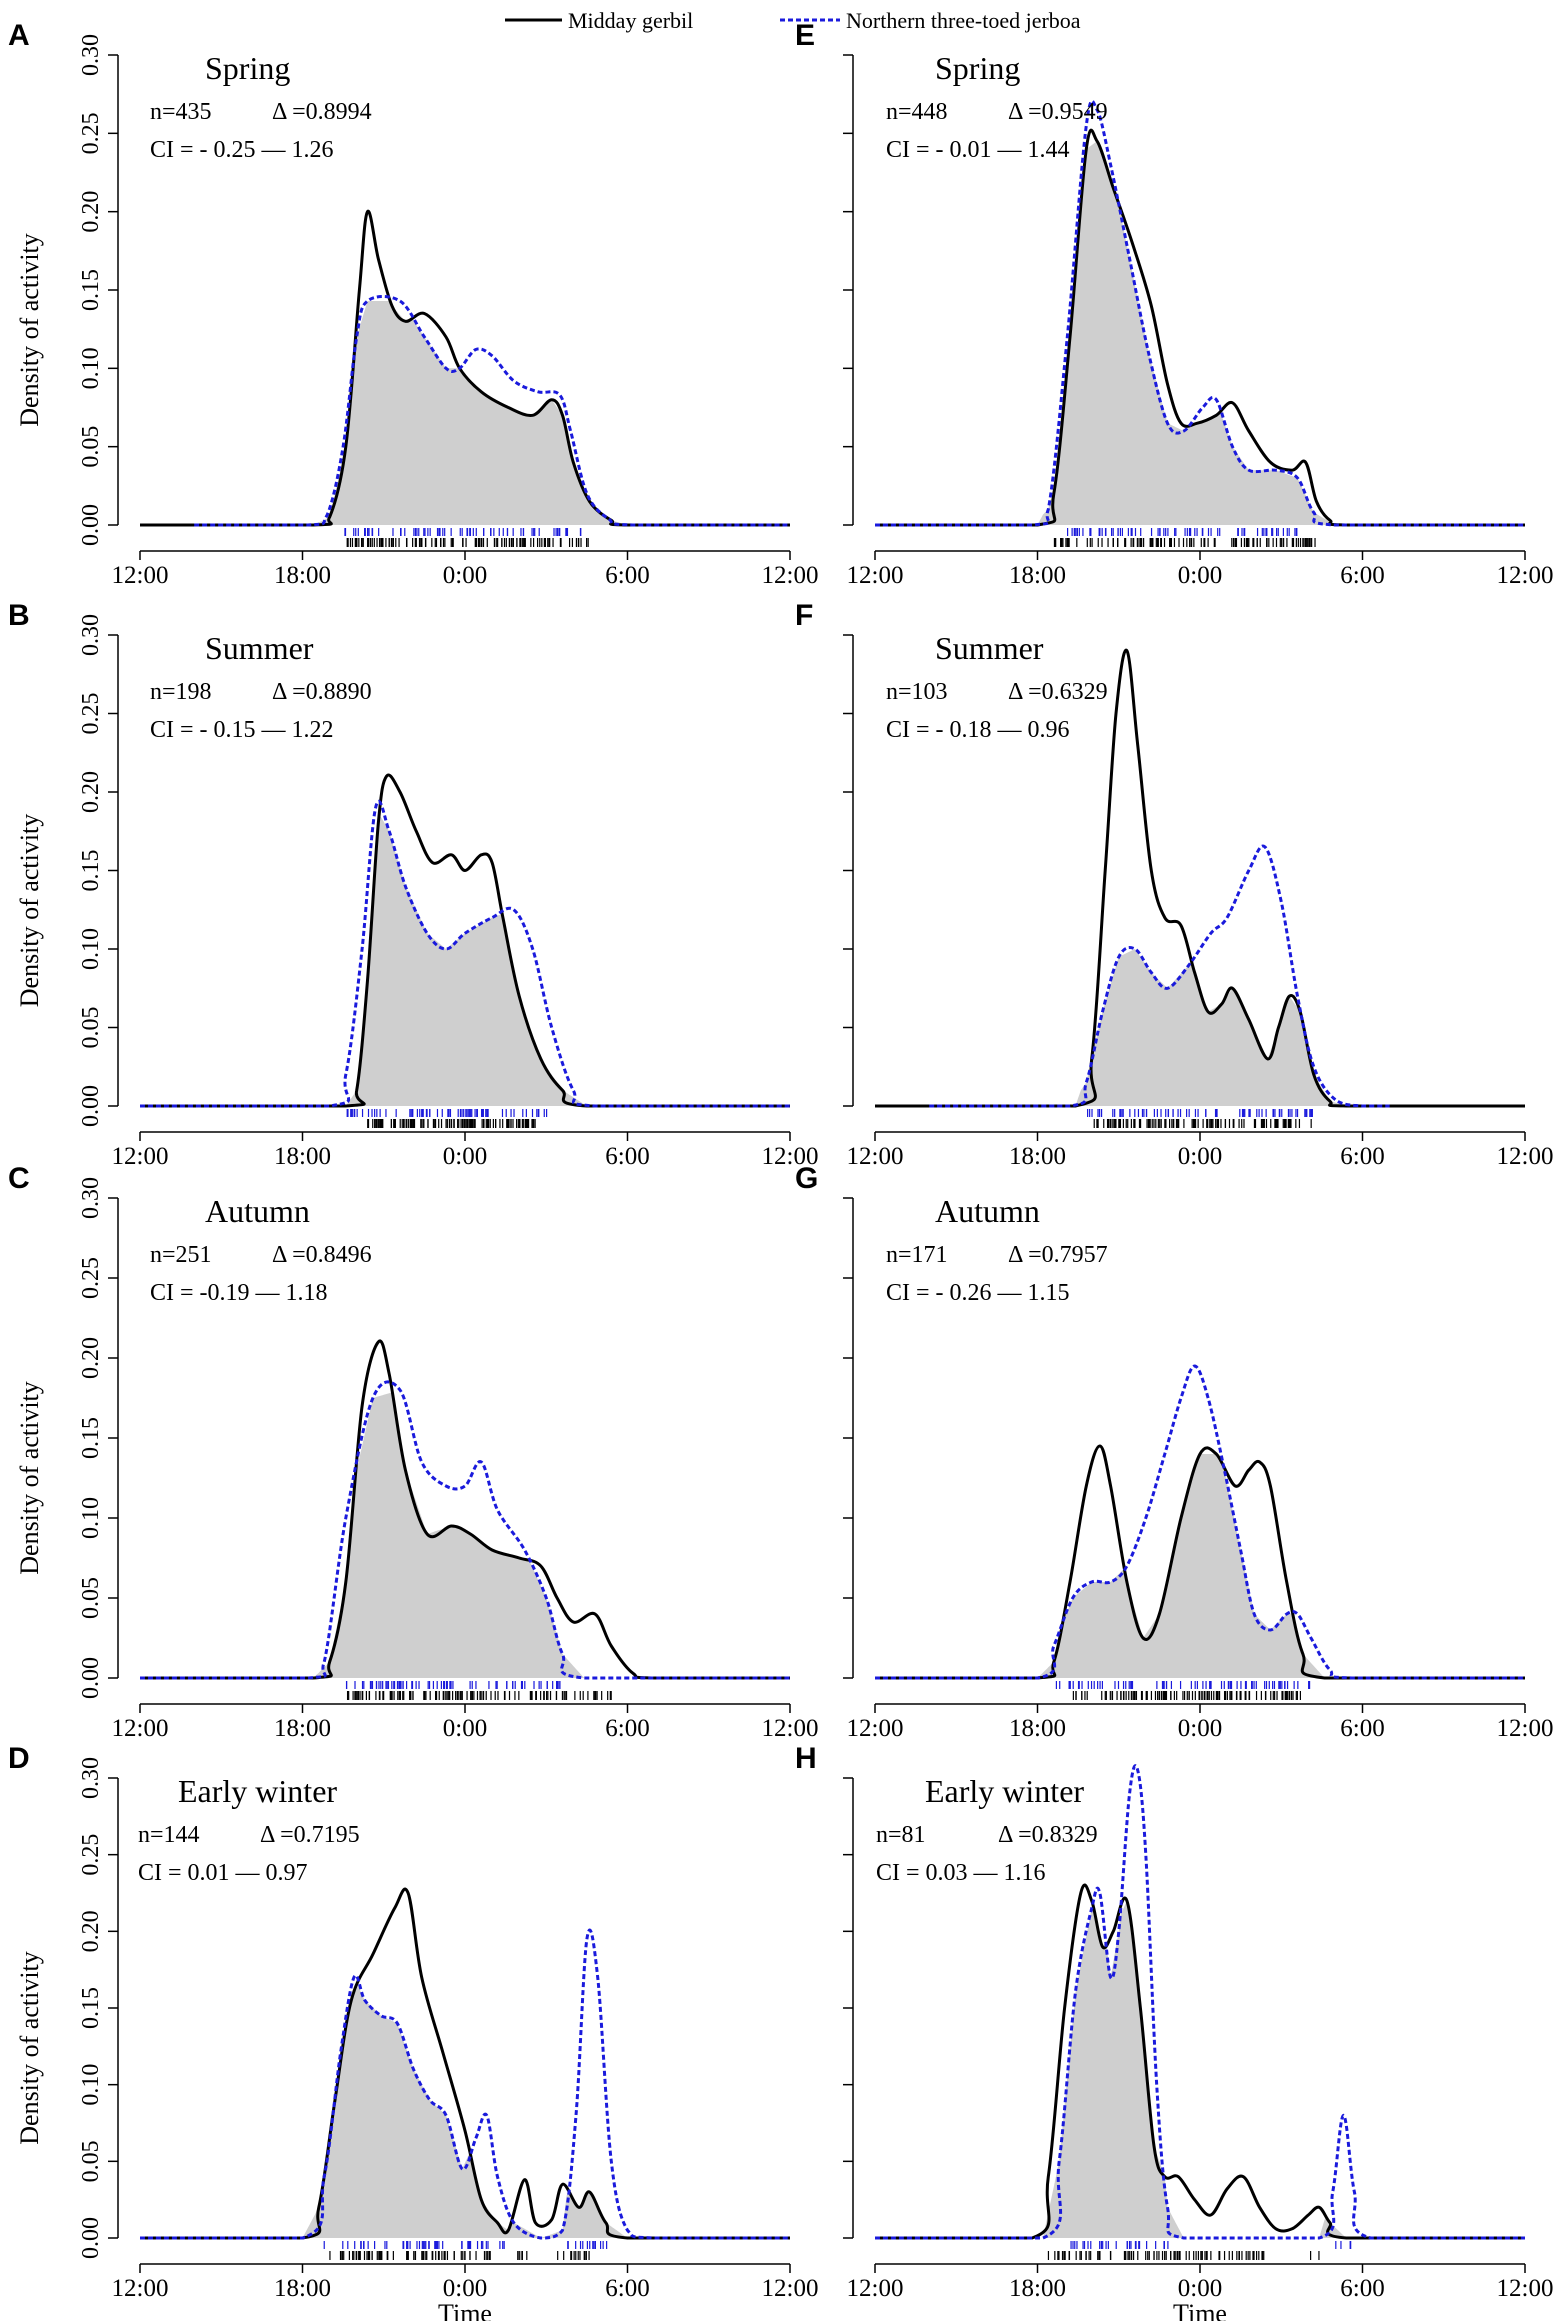 This screenshot has width=1562, height=2321. Describe the element at coordinates (805, 35) in the screenshot. I see `panel-letter: E` at that location.